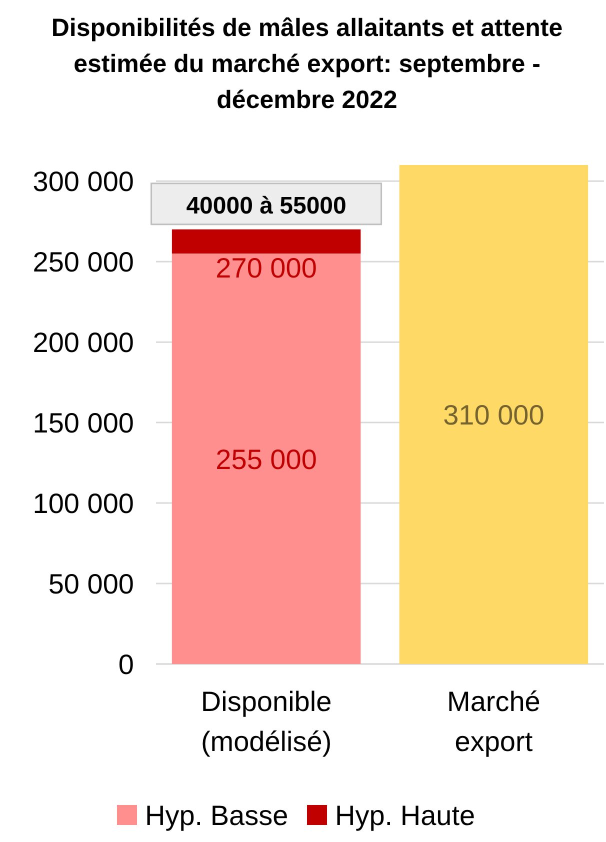 This screenshot has height=842, width=606. I want to click on y-tick-label: 100 000, so click(83, 504).